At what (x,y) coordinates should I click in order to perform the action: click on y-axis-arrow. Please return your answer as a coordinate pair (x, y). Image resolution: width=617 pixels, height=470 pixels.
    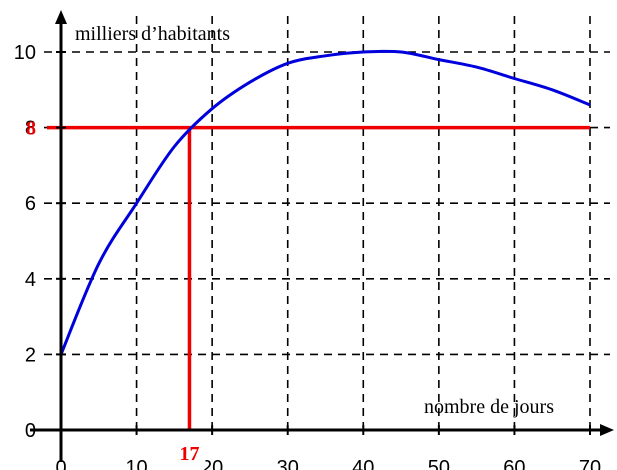
    Looking at the image, I should click on (61, 17).